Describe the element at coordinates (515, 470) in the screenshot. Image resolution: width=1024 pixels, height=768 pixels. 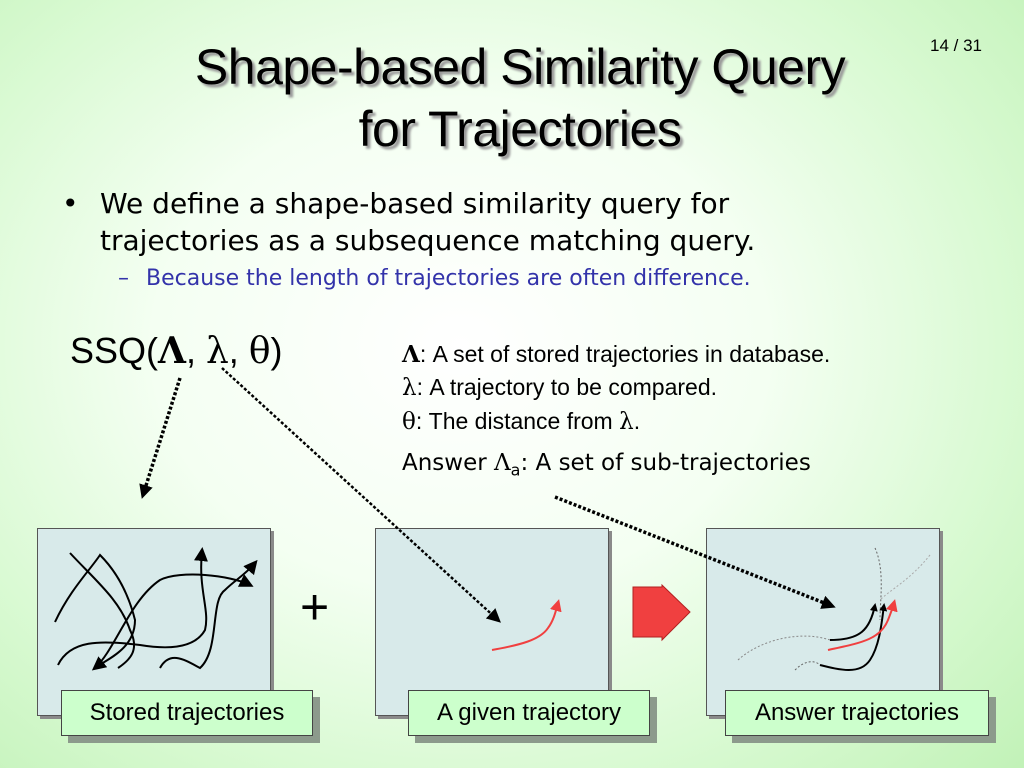
I see `answer-subscript: a` at that location.